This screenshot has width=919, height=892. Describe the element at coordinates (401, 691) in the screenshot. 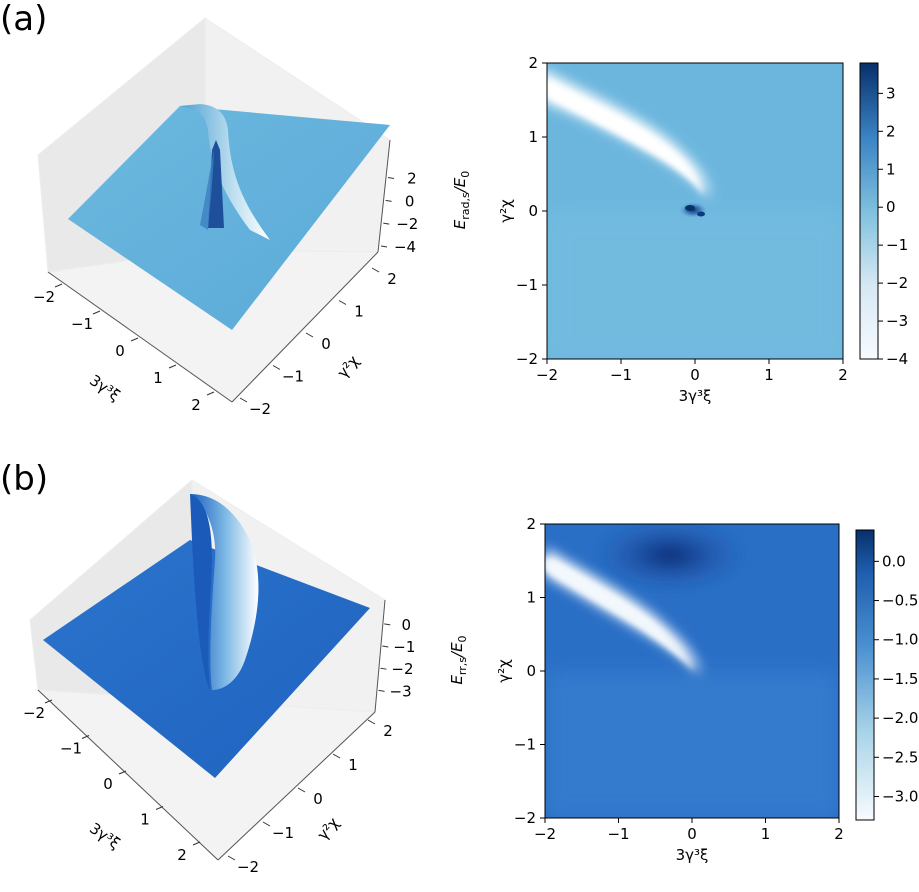

I see `z3d-tick-label: −3` at that location.